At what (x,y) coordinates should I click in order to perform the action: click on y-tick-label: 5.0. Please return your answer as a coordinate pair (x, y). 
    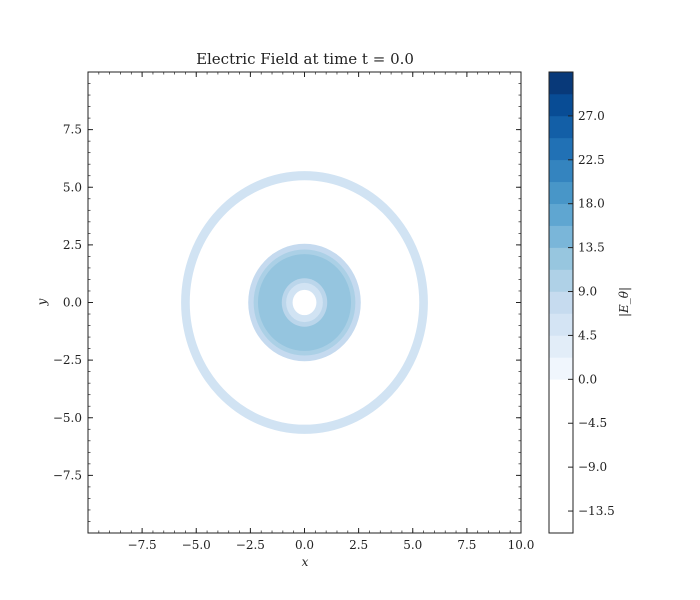
    Looking at the image, I should click on (72, 187).